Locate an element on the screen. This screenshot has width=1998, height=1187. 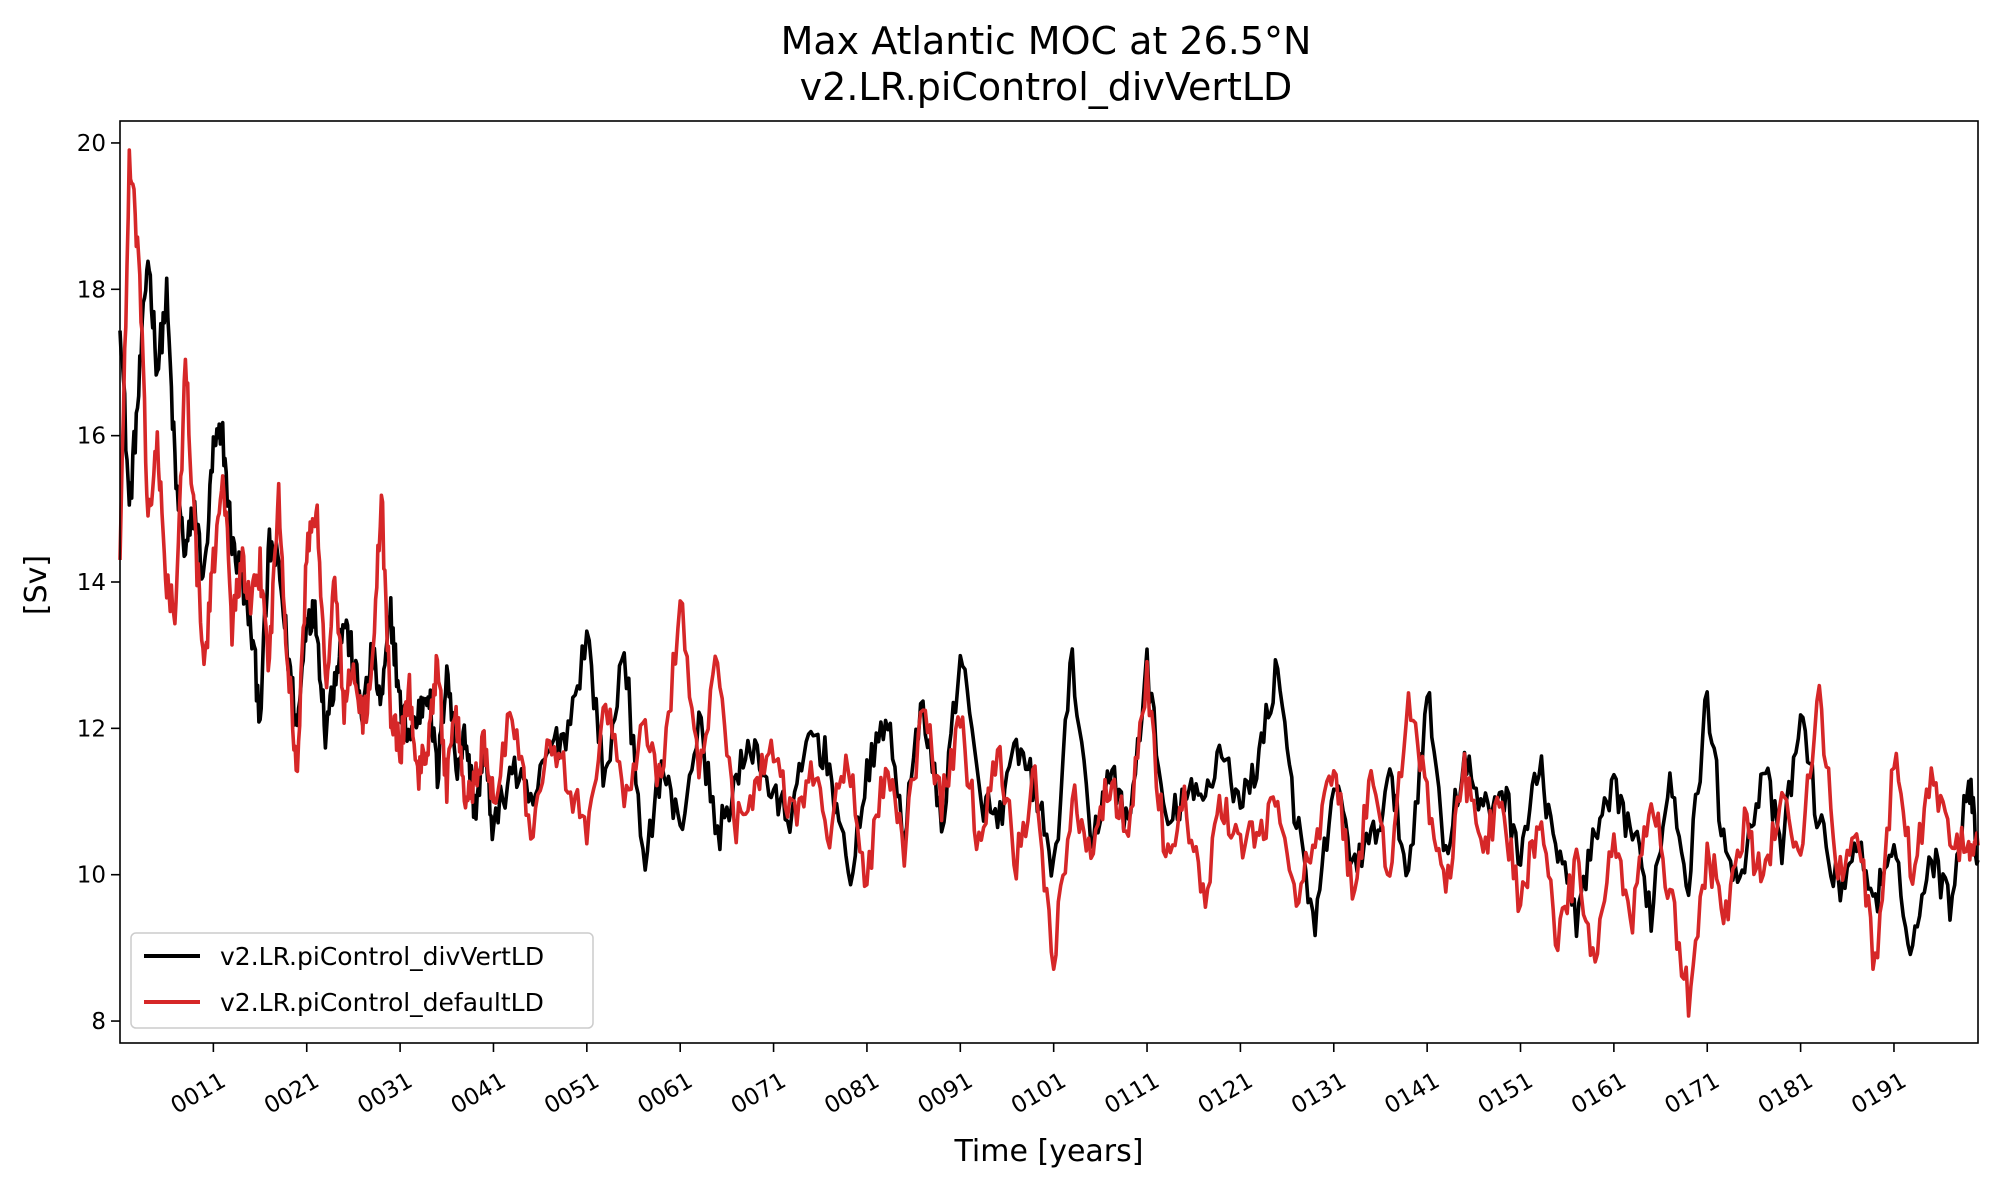
y-axis-ticks: 8 10 12 14 16 18 20 is located at coordinates (98, 583).